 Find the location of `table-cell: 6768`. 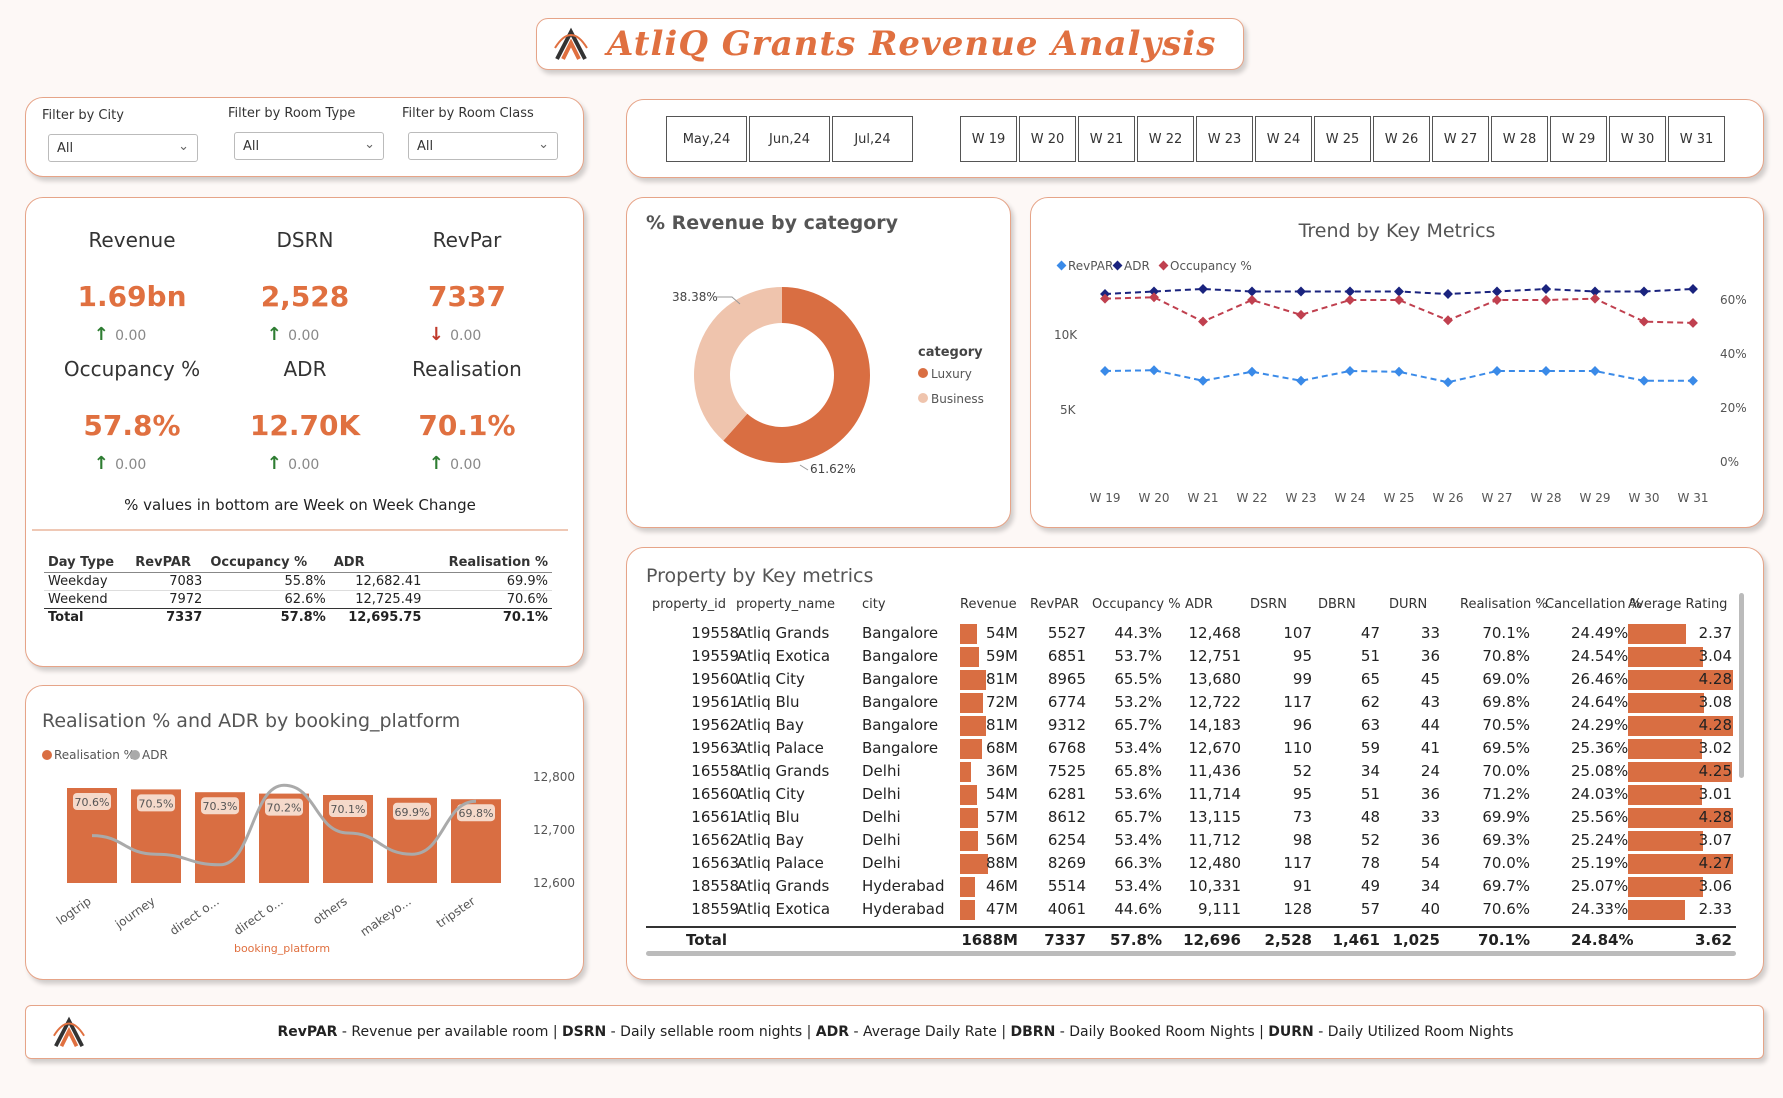

table-cell: 6768 is located at coordinates (1066, 748).